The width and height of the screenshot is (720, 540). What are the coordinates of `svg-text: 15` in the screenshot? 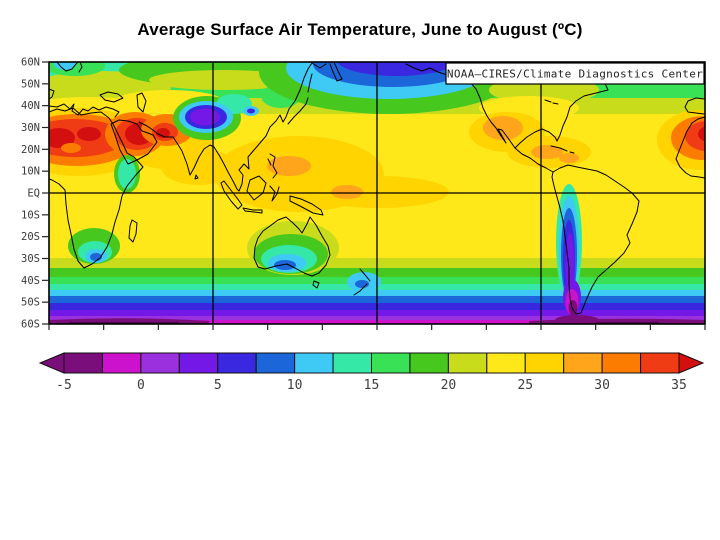 It's located at (372, 385).